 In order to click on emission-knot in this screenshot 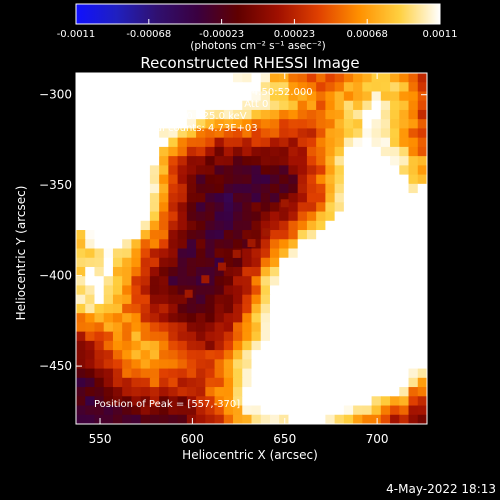, I will do `click(251, 243)`.